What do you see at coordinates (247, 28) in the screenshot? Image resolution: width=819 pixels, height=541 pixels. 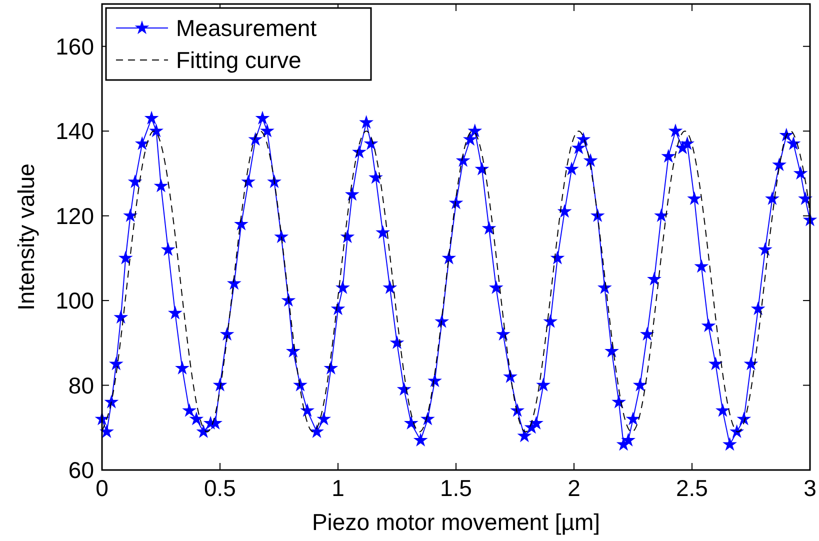 I see `legend-label: Measurement` at bounding box center [247, 28].